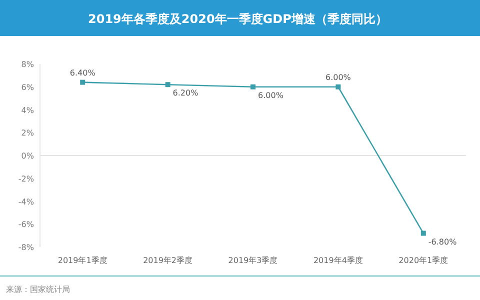  Describe the element at coordinates (26, 247) in the screenshot. I see `y-tick-label: -8%` at that location.